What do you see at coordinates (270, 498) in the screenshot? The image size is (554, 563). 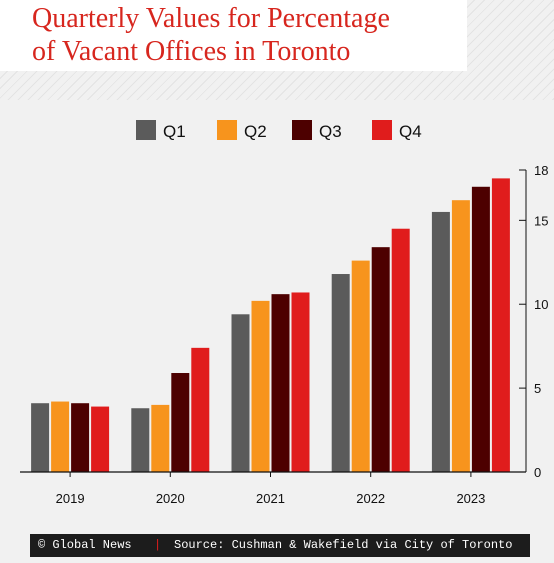 I see `x-tick-label-2021: 2021` at bounding box center [270, 498].